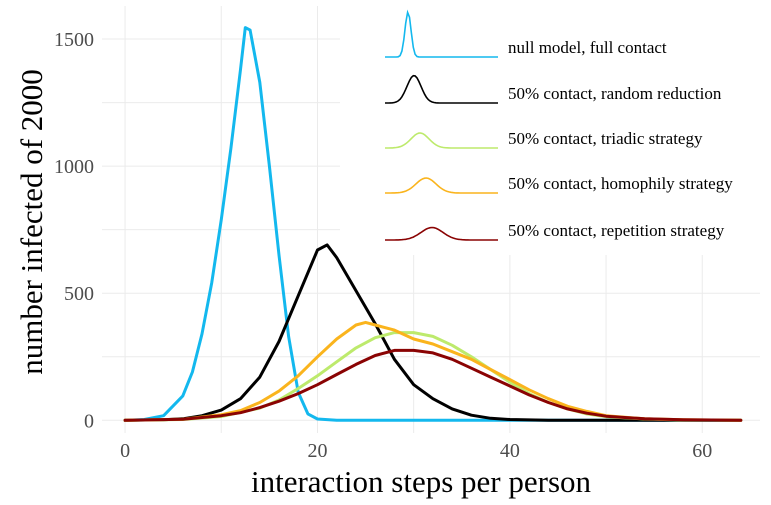  I want to click on legend-label: 50% contact, homophily strategy, so click(620, 183).